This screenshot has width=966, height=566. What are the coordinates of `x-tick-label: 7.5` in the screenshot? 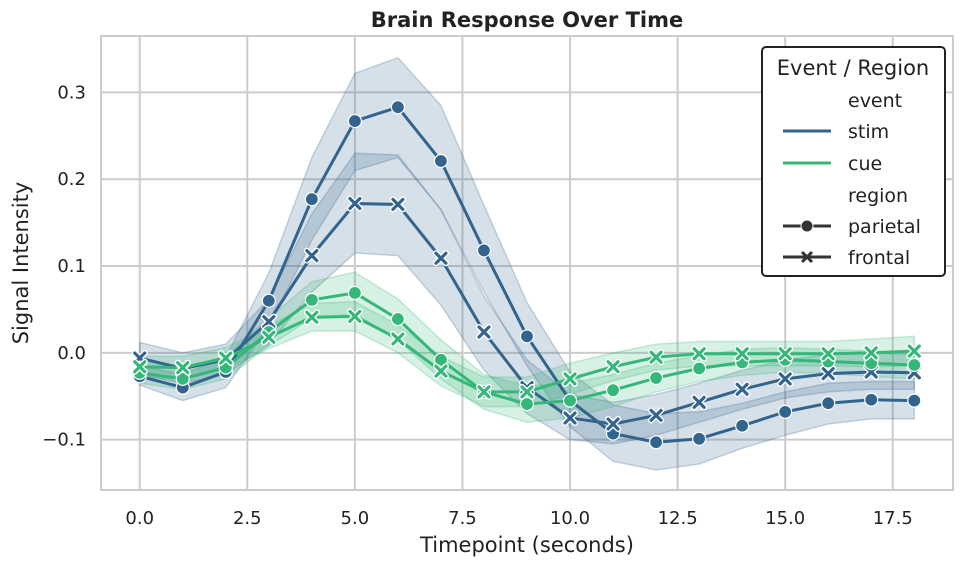 It's located at (462, 518).